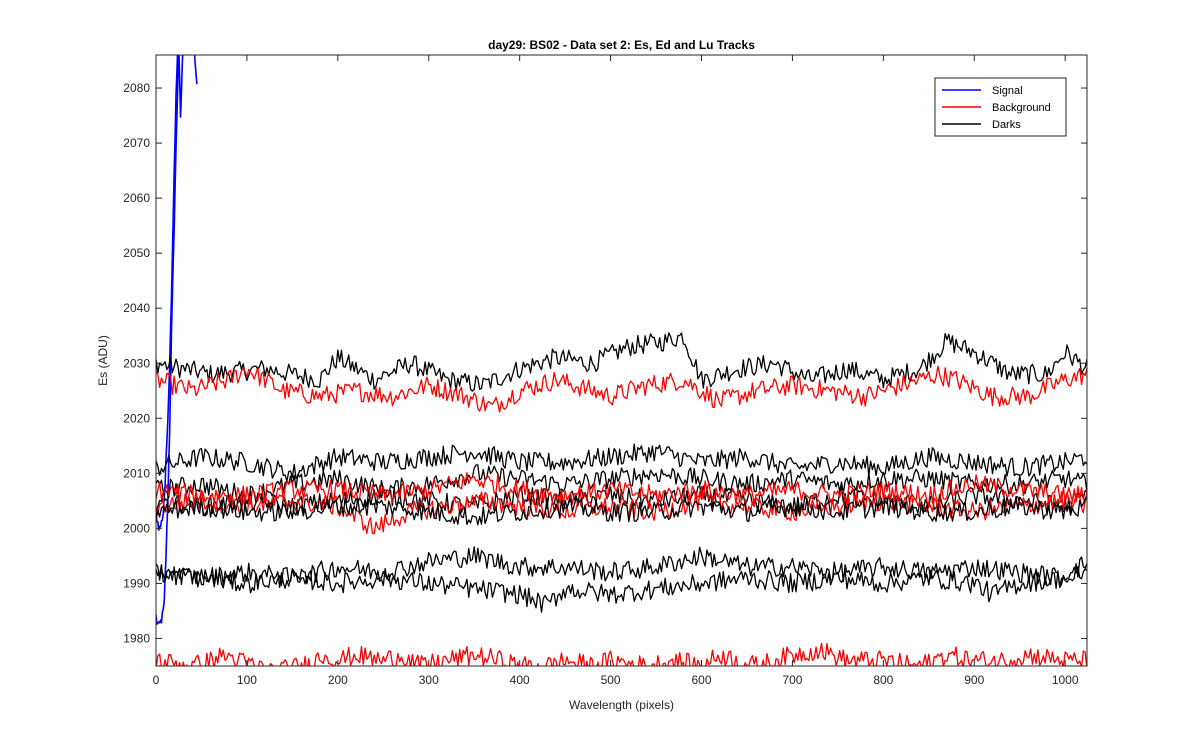 Image resolution: width=1200 pixels, height=755 pixels. Describe the element at coordinates (1007, 91) in the screenshot. I see `legend-label: Signal` at that location.